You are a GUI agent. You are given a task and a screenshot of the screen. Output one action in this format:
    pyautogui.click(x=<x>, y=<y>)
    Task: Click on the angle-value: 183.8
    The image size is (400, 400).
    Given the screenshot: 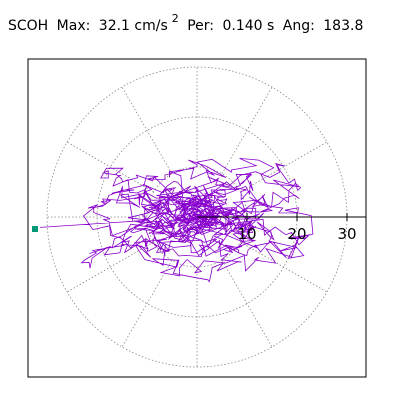 What is the action you would take?
    pyautogui.click(x=343, y=25)
    